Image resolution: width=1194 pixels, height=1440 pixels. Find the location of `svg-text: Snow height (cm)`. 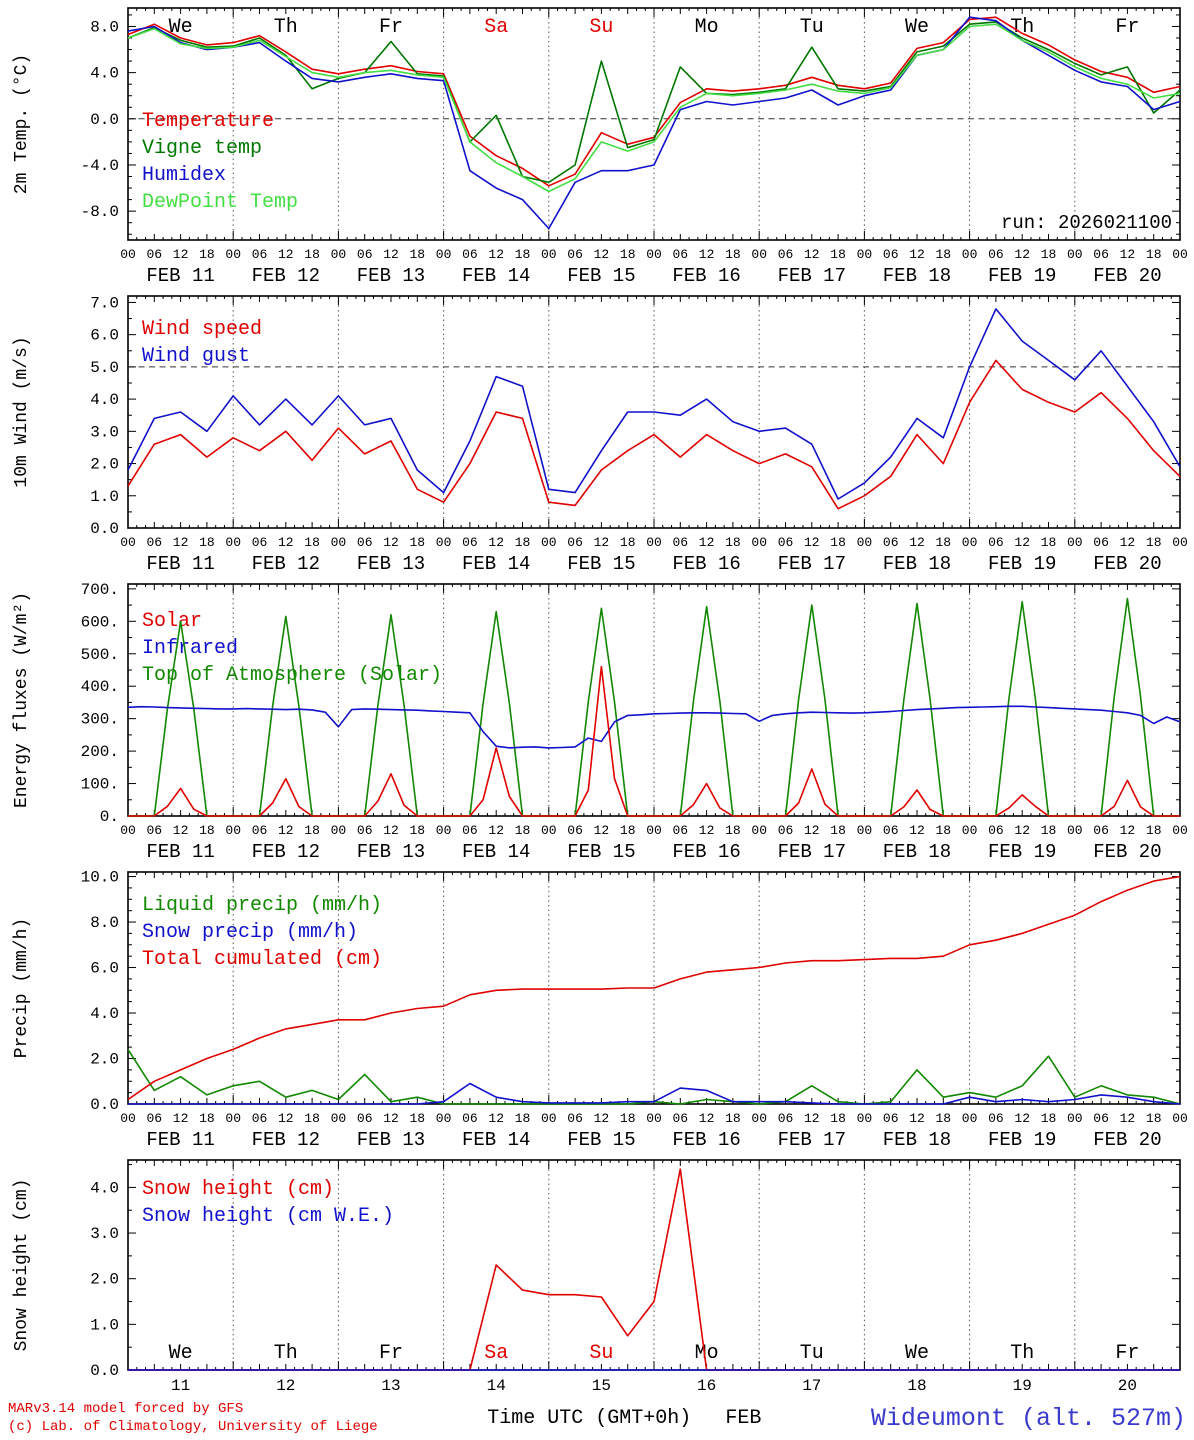

svg-text: Snow height (cm) is located at coordinates (238, 1189).